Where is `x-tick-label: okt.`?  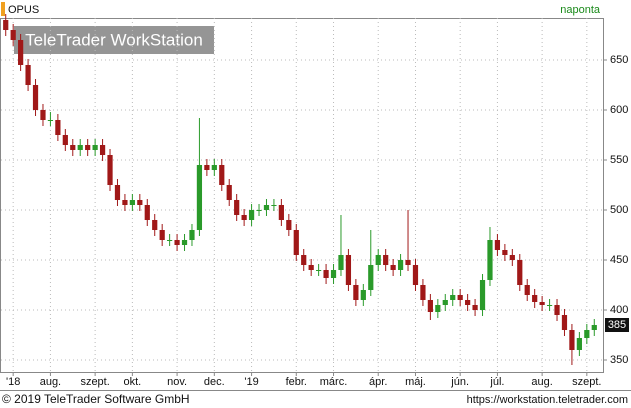
x-tick-label: okt. is located at coordinates (133, 382).